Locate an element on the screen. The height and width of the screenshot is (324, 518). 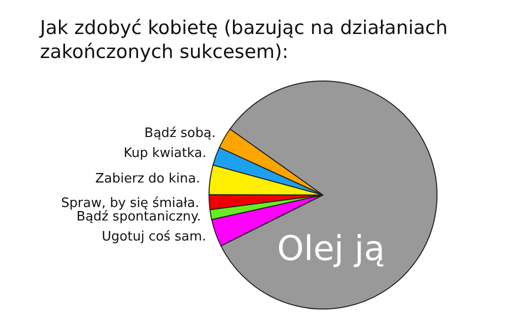
slice-label: Spraw, by się śmiała. is located at coordinates (130, 203).